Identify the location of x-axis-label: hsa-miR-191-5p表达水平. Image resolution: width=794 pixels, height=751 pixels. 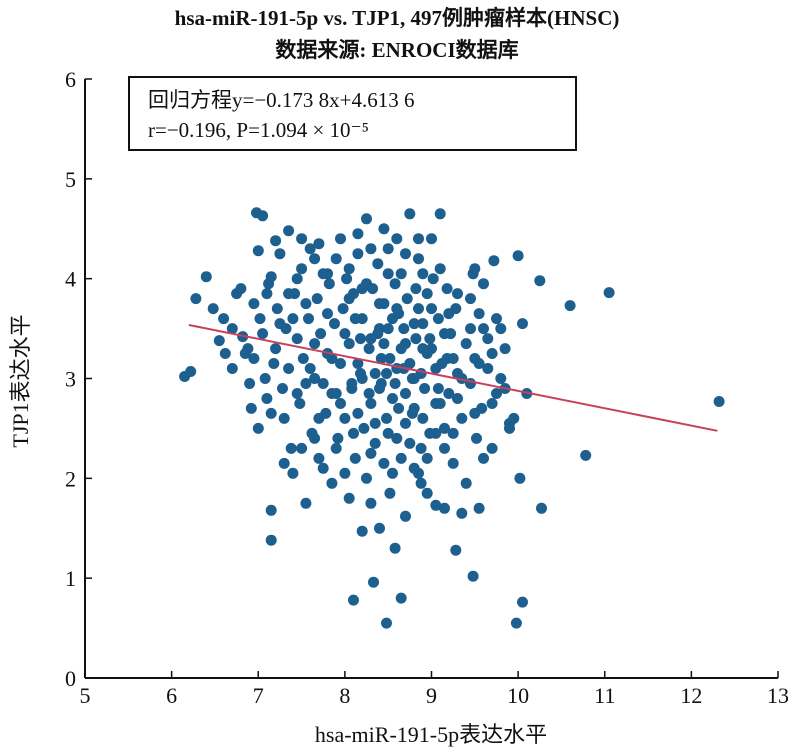
(431, 734).